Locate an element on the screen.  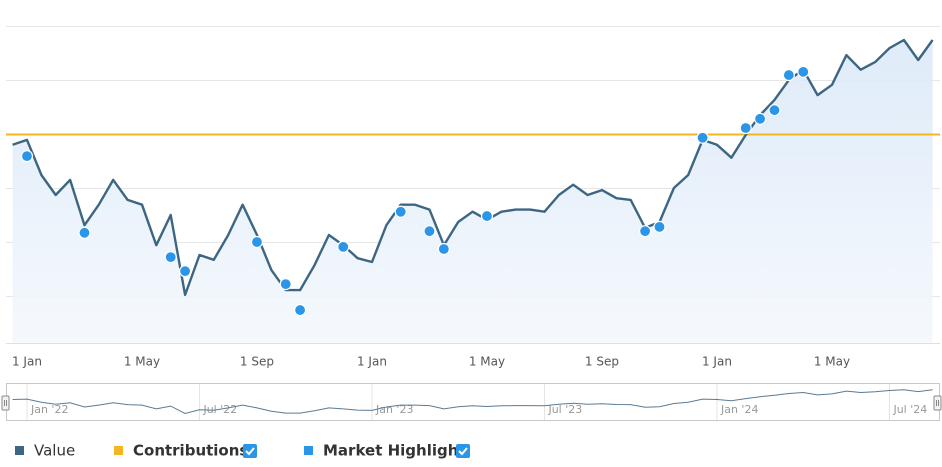
legend-label: Contributions is located at coordinates (190, 451).